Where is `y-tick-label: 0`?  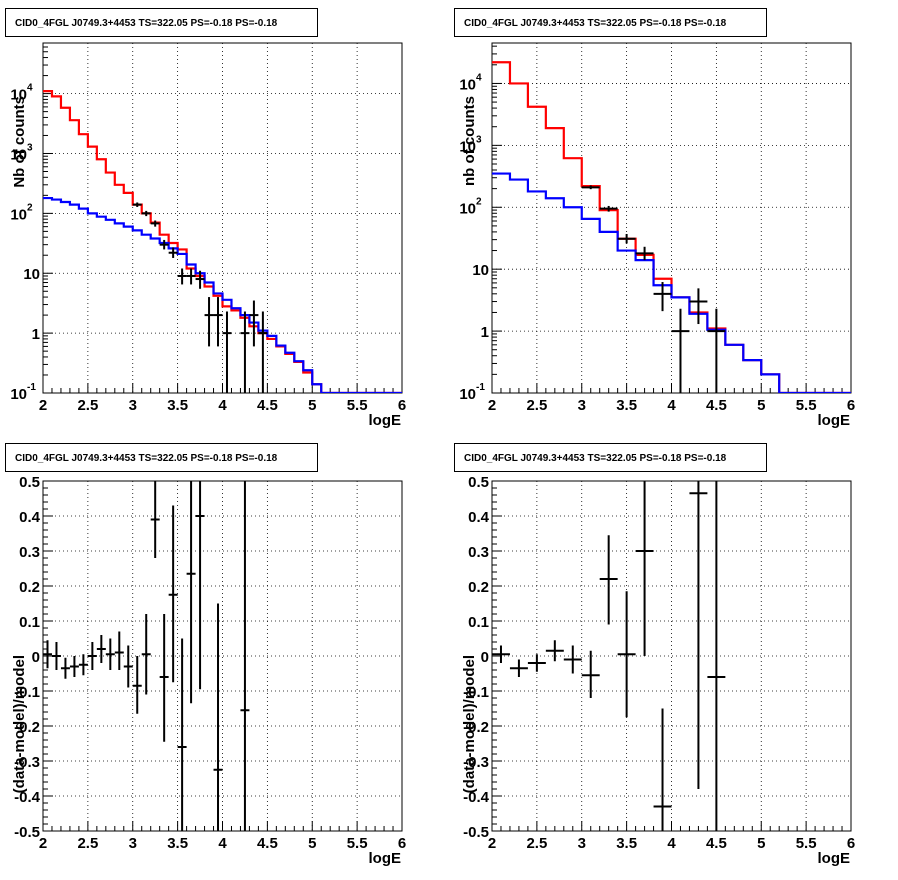 y-tick-label: 0 is located at coordinates (485, 657).